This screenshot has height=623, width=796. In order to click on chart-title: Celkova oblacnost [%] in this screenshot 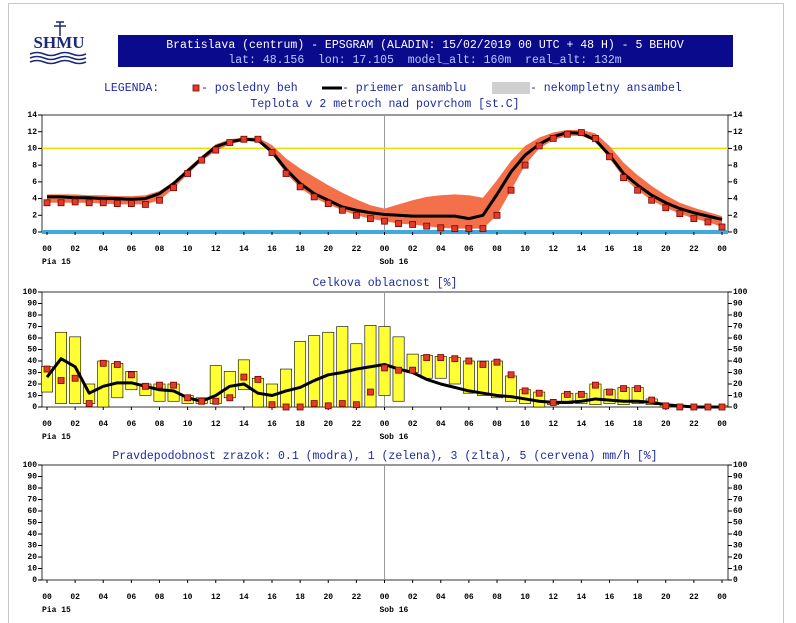, I will do `click(385, 283)`.